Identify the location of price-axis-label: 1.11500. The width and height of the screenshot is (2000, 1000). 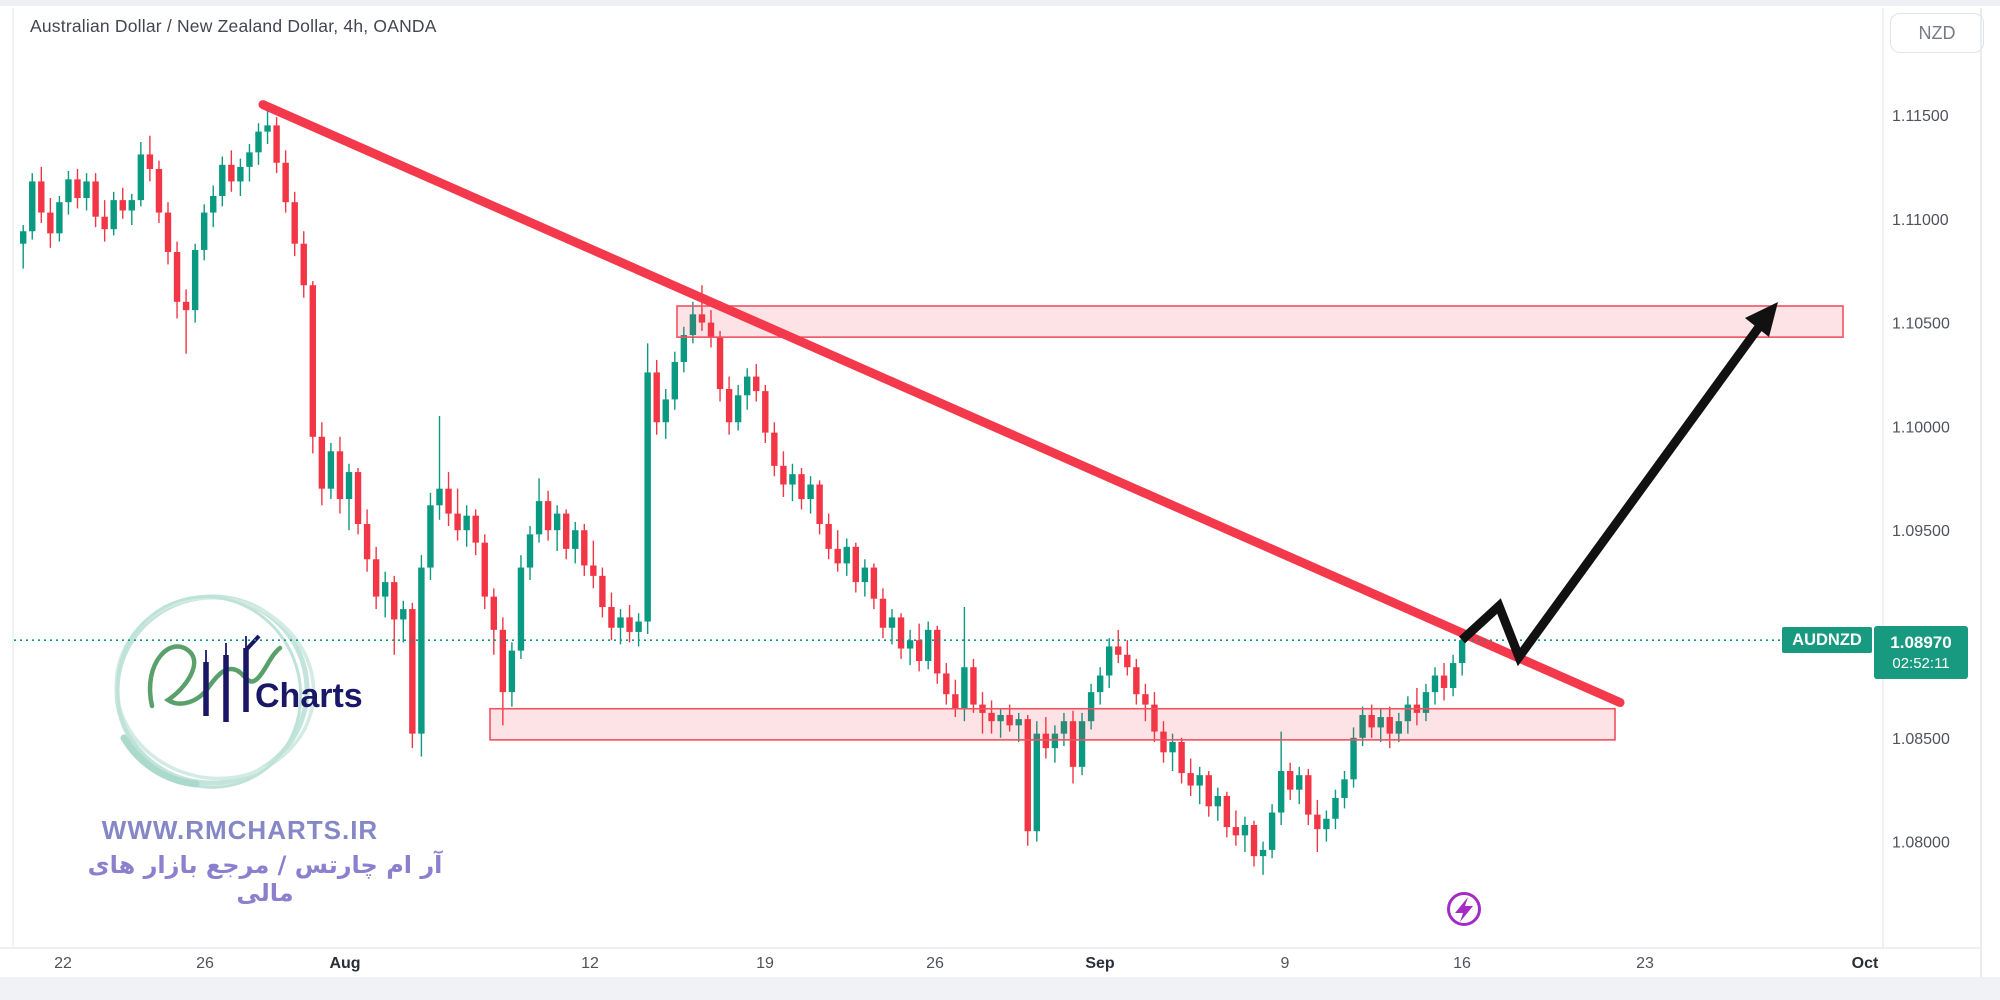
(1920, 116).